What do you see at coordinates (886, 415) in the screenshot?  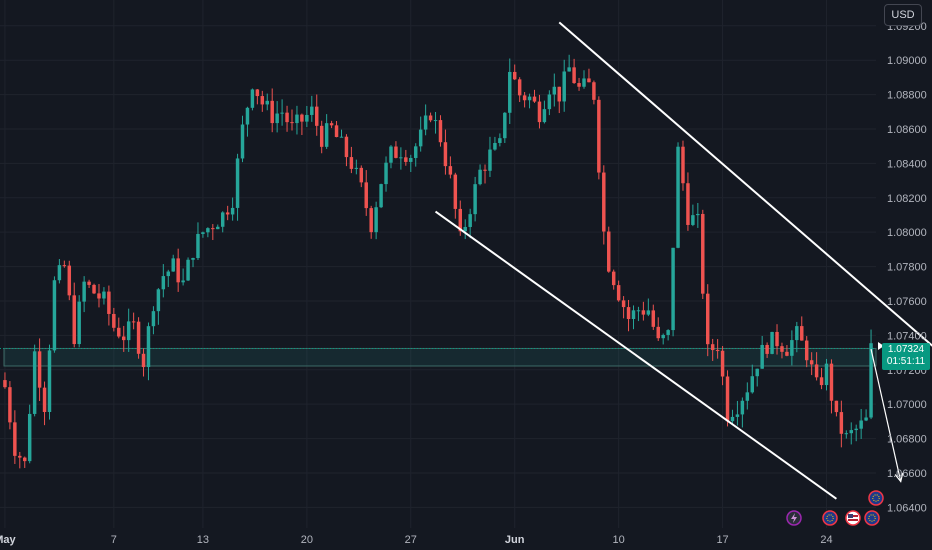 I see `projection-arrow-line` at bounding box center [886, 415].